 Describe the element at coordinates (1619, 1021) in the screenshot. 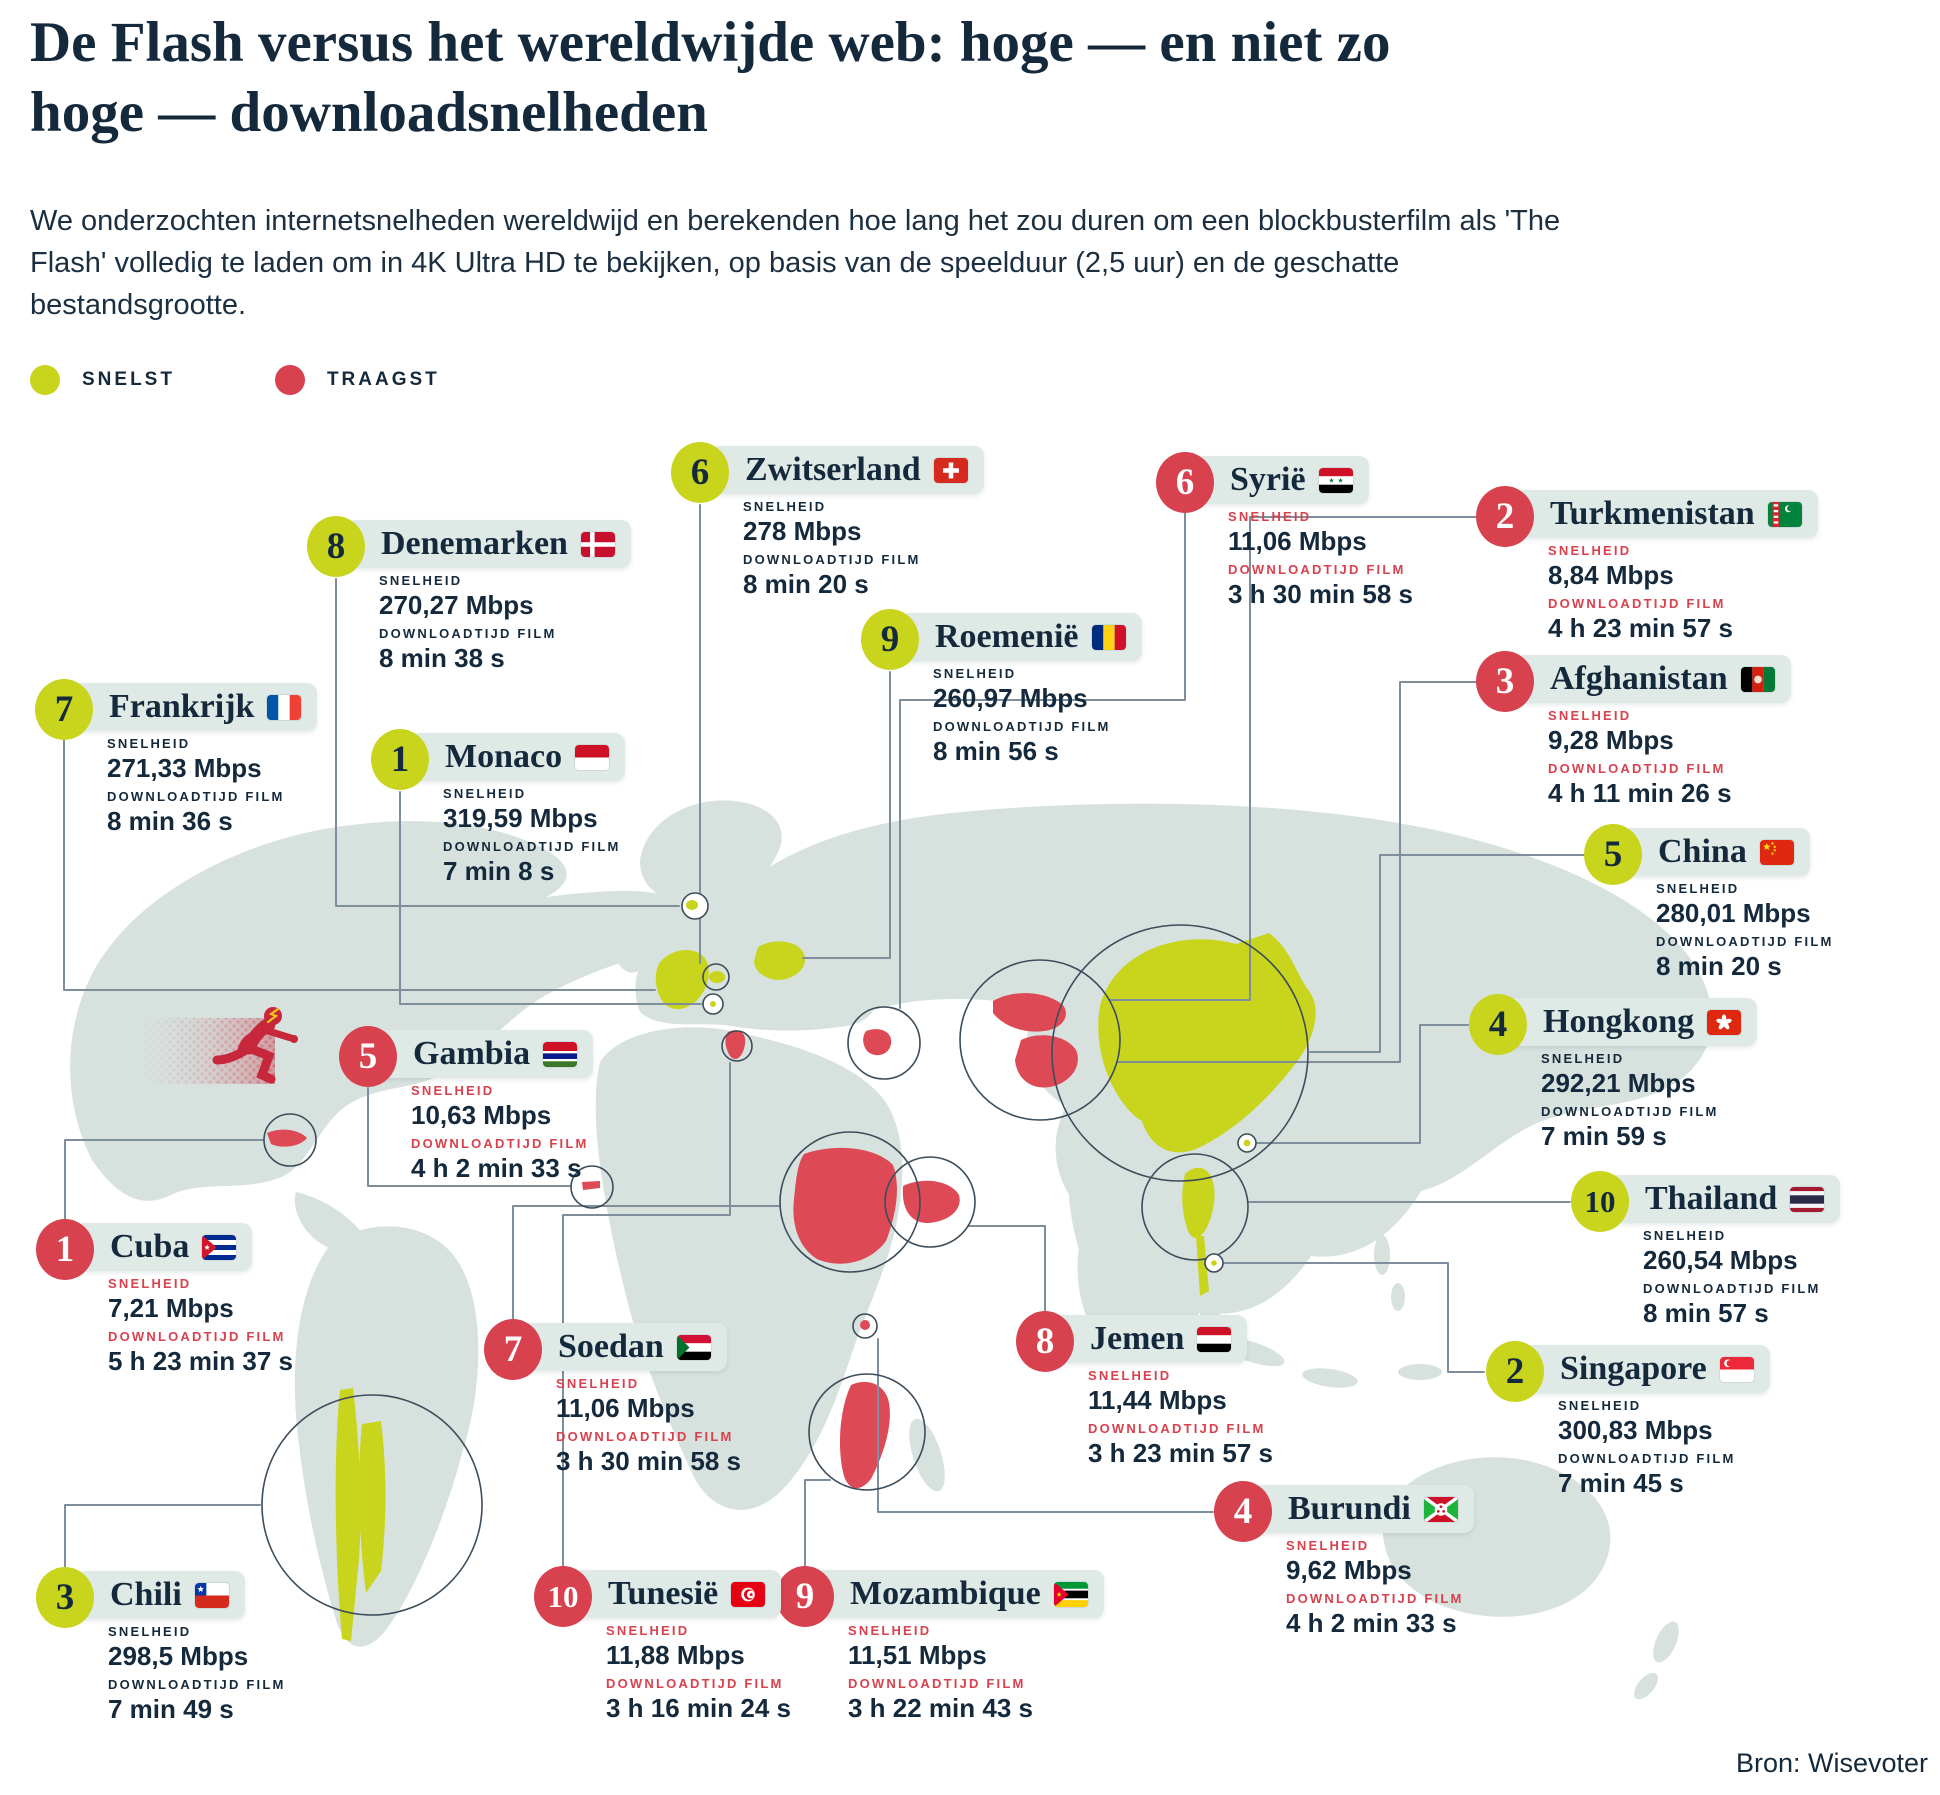

I see `country-name: Hongkong` at that location.